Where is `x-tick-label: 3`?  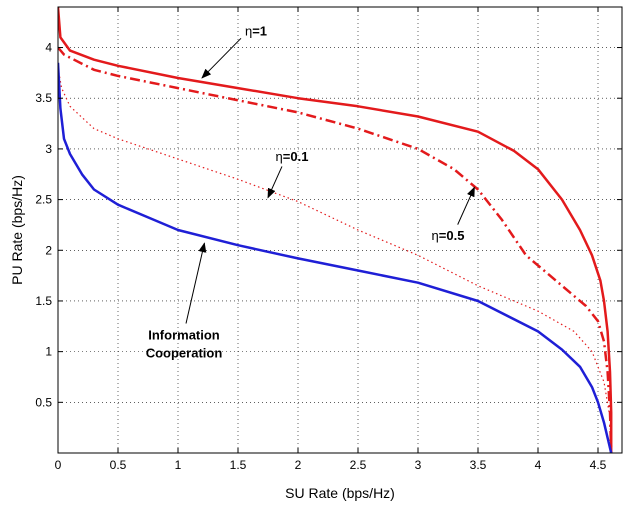
x-tick-label: 3 is located at coordinates (418, 465).